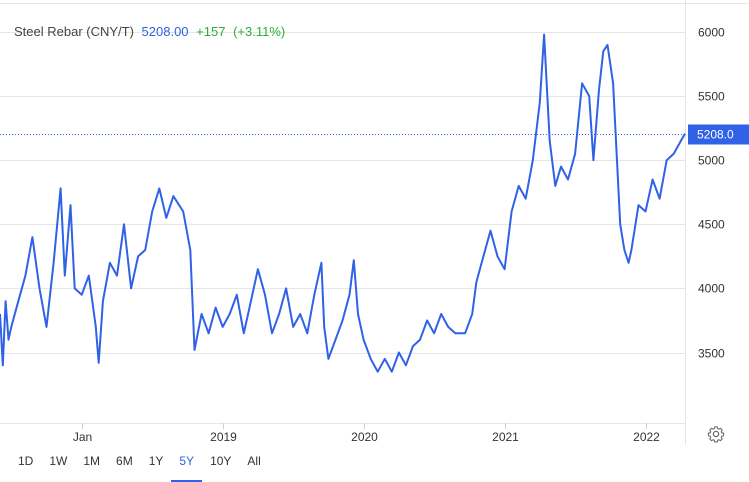 This screenshot has height=482, width=749. What do you see at coordinates (74, 31) in the screenshot?
I see `instrument-name: Steel Rebar (CNY/T)` at bounding box center [74, 31].